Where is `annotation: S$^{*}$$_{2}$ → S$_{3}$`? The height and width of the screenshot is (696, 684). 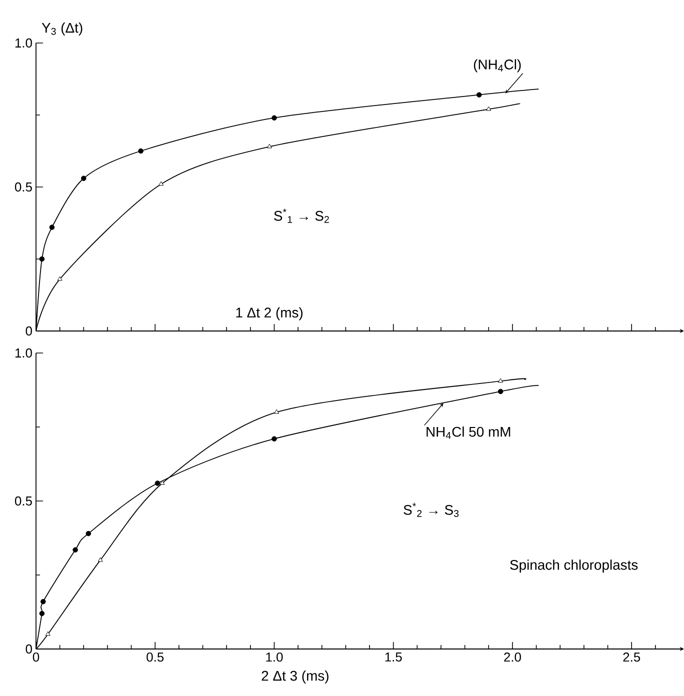 annotation: S$^{*}$$_{2}$ → S$_{3}$ is located at coordinates (431, 509).